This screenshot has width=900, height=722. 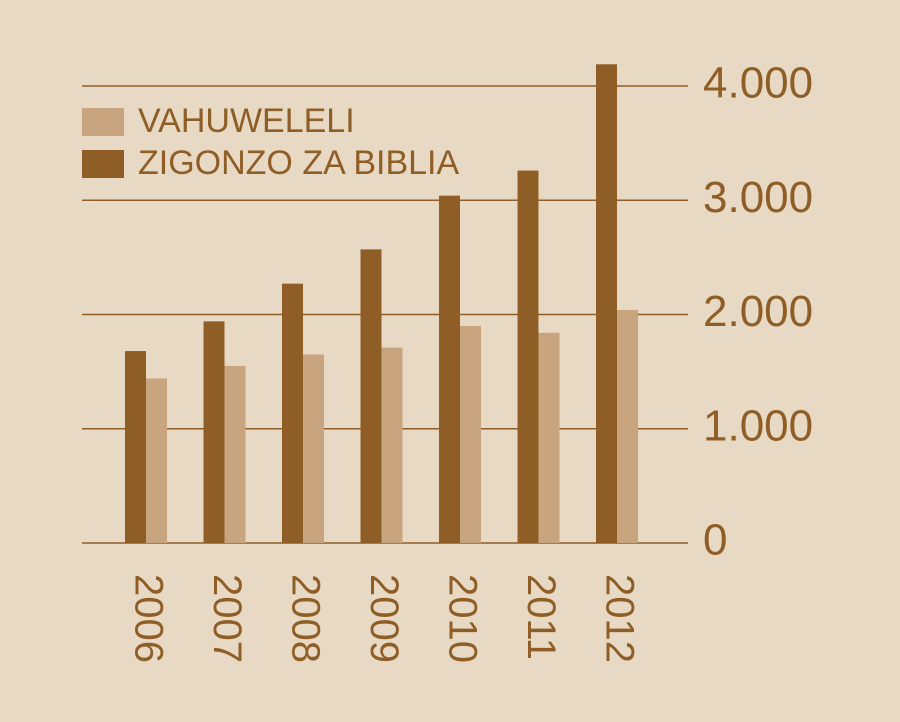 I want to click on x-tick-label: 2009, so click(x=384, y=618).